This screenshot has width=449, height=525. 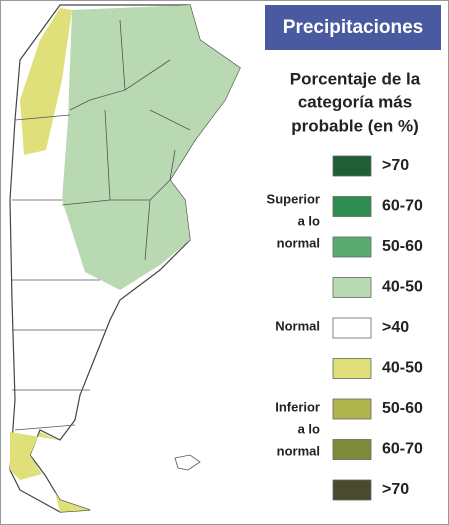 I want to click on title-box, so click(x=353, y=27).